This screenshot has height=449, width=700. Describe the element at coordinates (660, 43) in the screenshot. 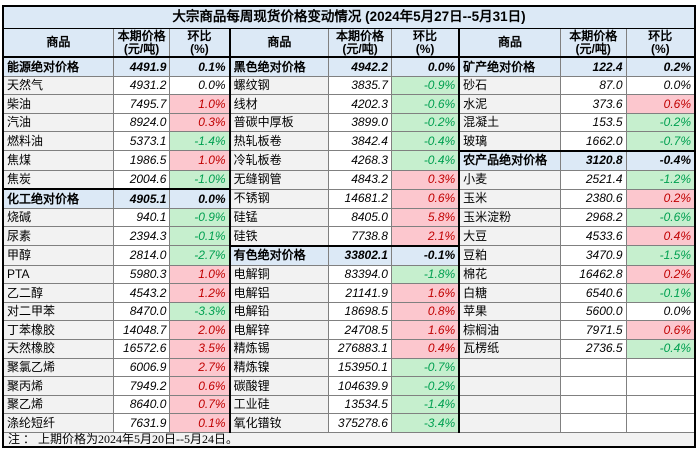

I see `header-pct-3: 环比 (%)` at that location.